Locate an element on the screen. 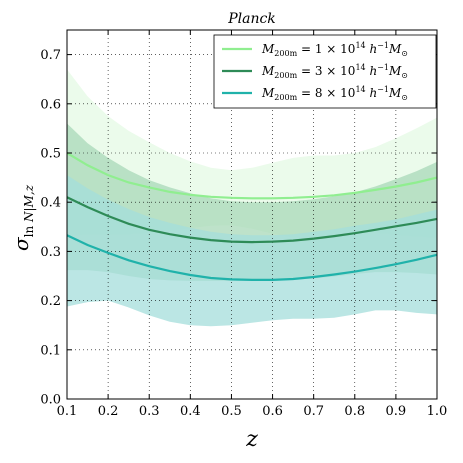  legend-label: M200m = 1 × 1014 h−1M⊙ is located at coordinates (334, 49).